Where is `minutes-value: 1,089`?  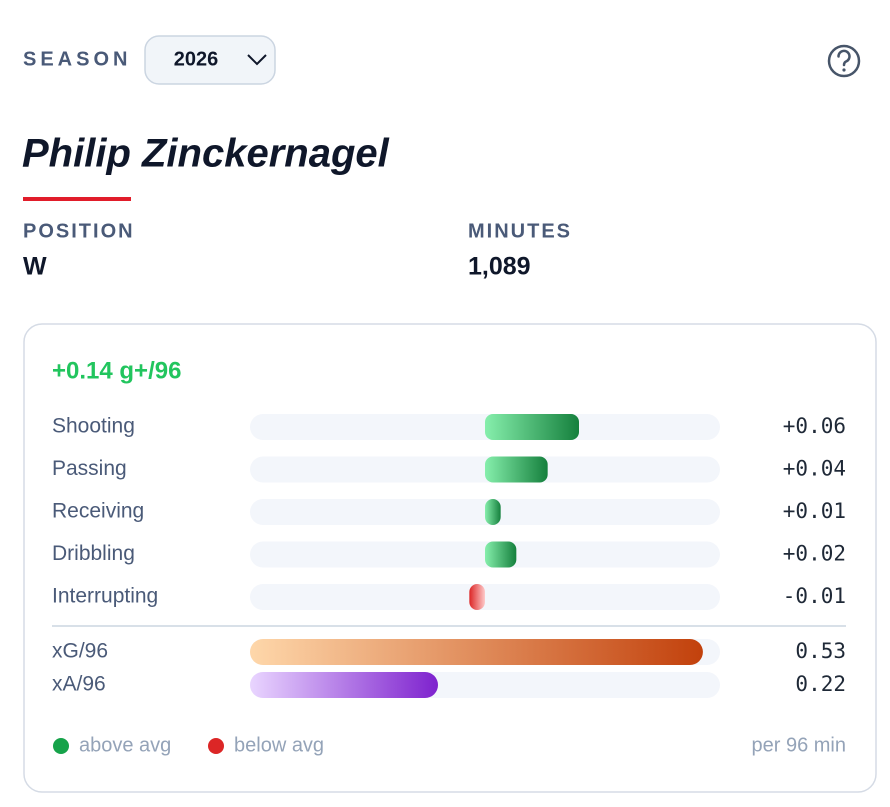 minutes-value: 1,089 is located at coordinates (499, 267).